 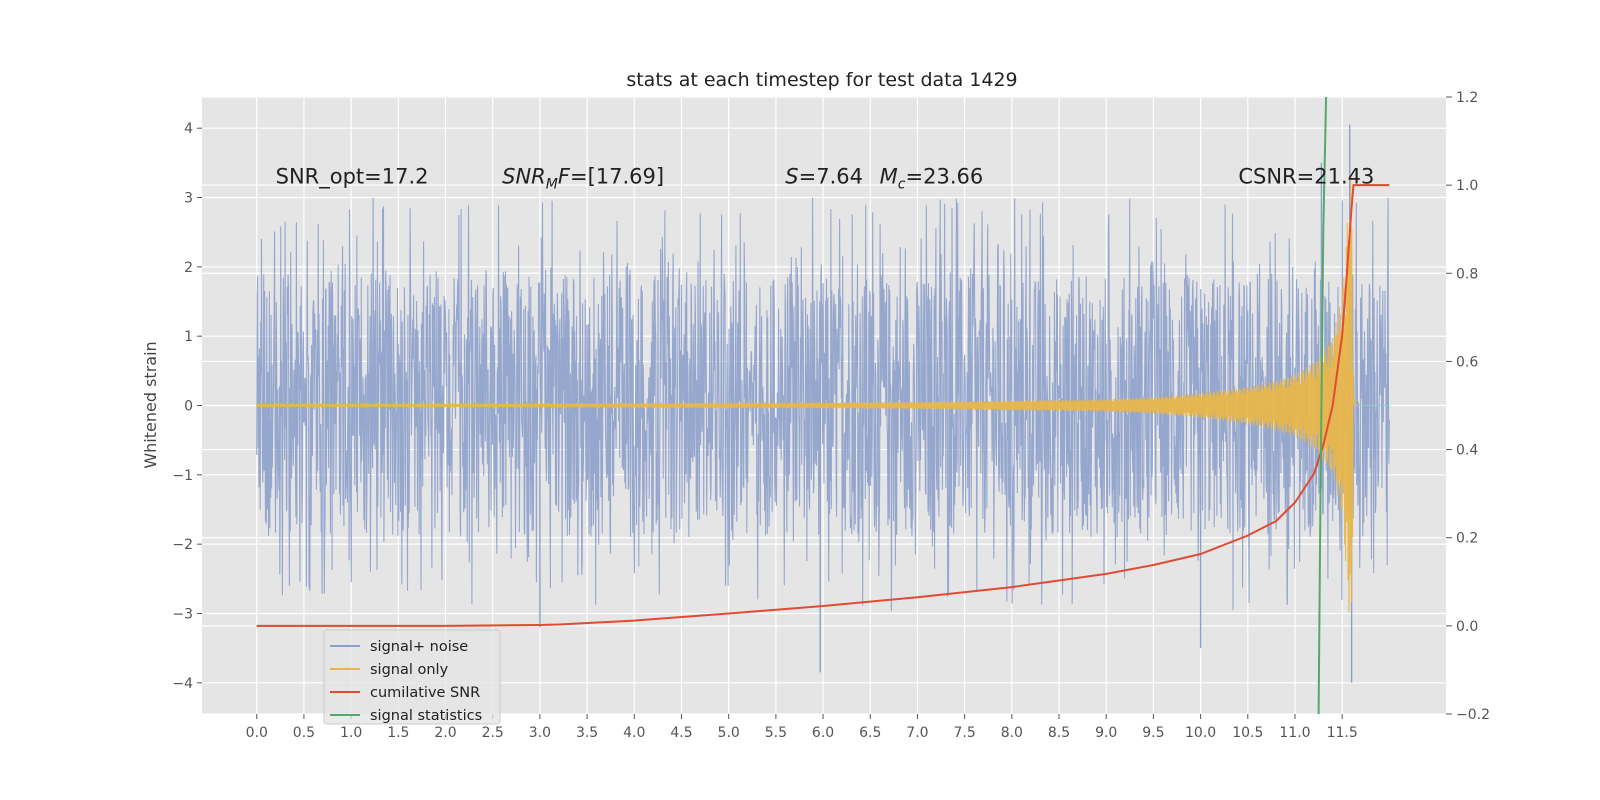 What do you see at coordinates (1342, 733) in the screenshot?
I see `x-tick-label: 11.5` at bounding box center [1342, 733].